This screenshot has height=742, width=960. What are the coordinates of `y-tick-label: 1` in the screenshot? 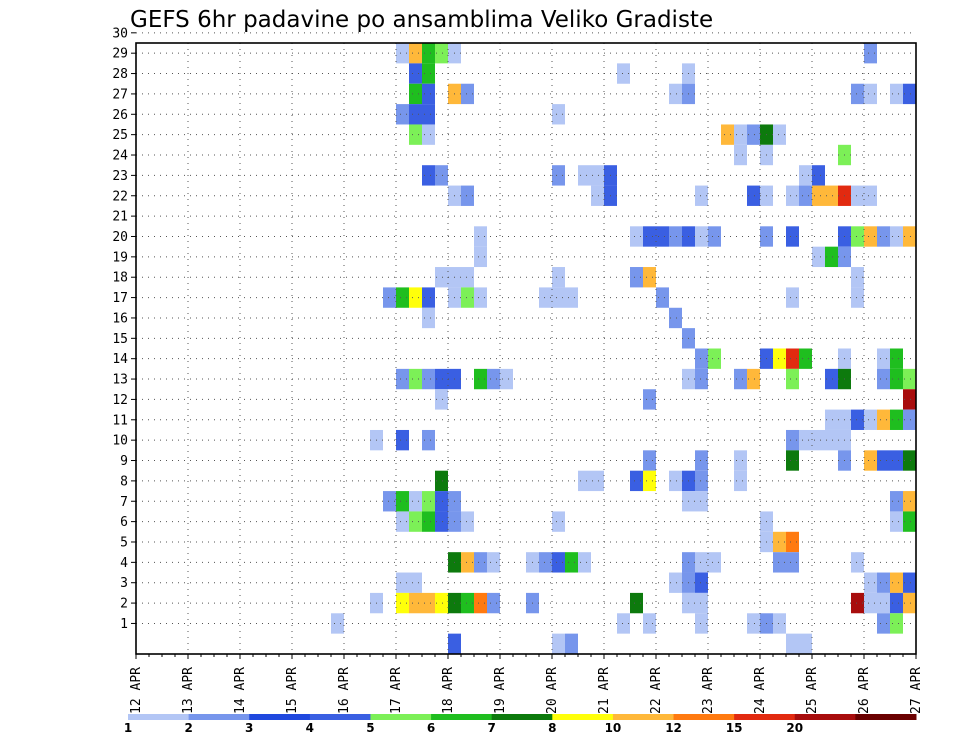 It's located at (124, 624).